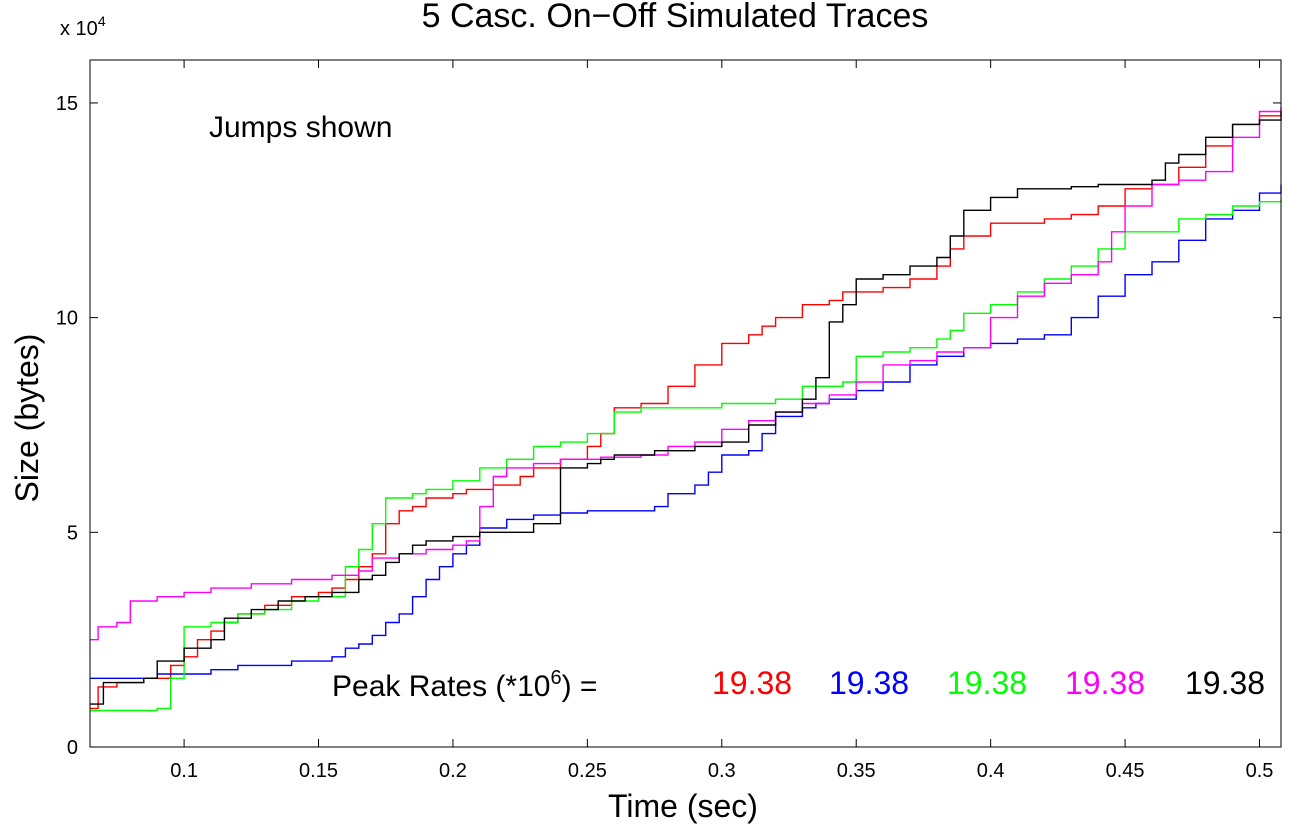  What do you see at coordinates (675, 17) in the screenshot?
I see `chart-title: 5 Casc. On−Off Simulated Traces` at bounding box center [675, 17].